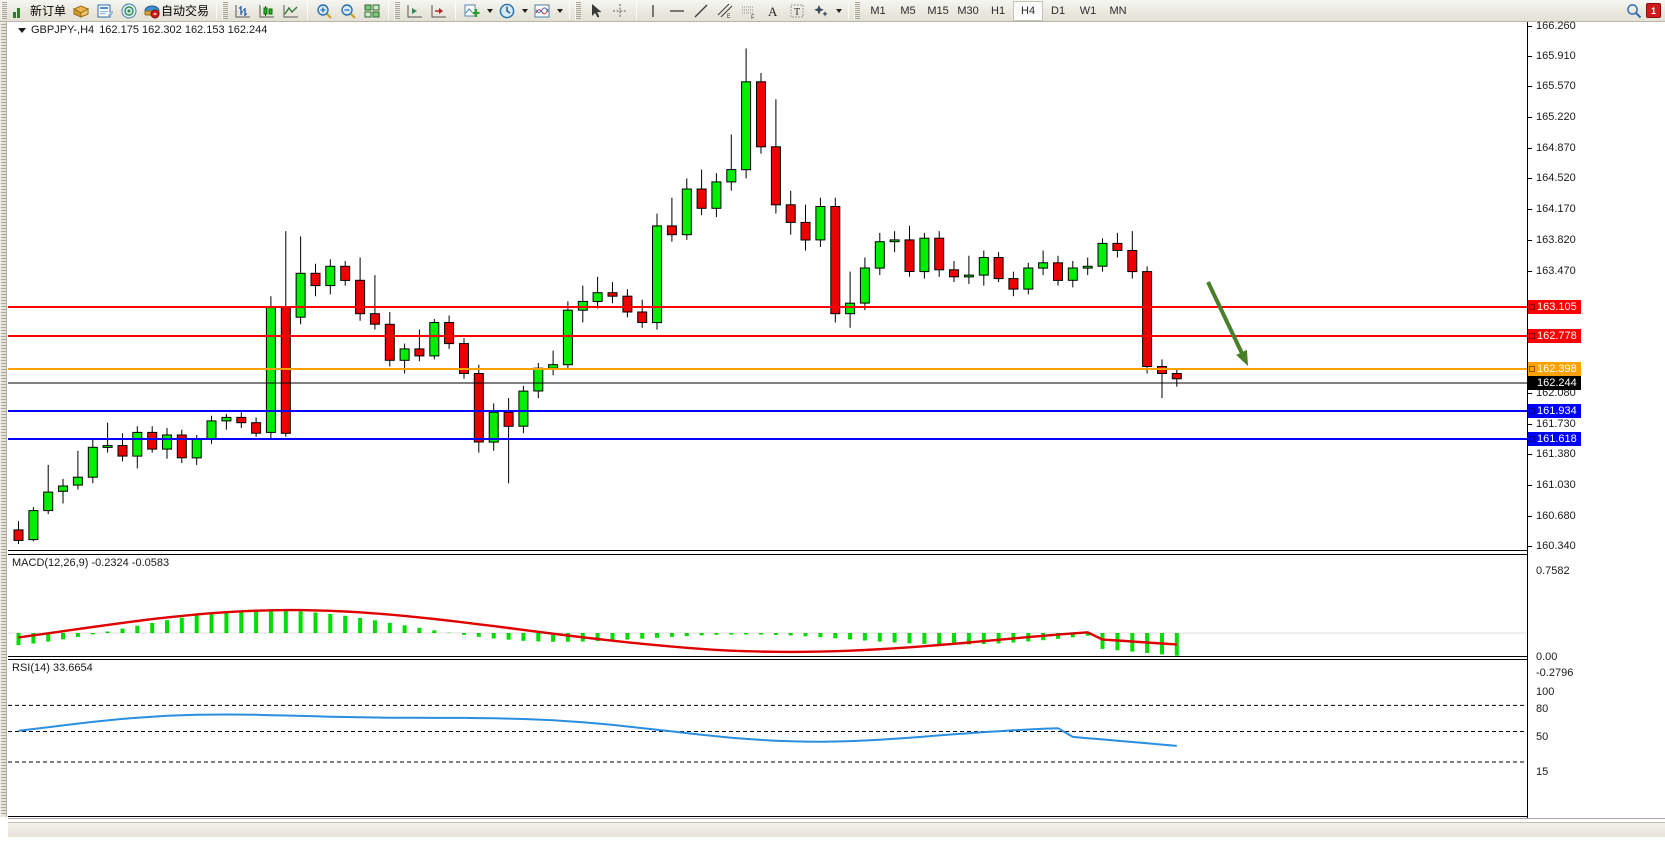 Image resolution: width=1665 pixels, height=859 pixels. I want to click on chart-resize-grip, so click(3, 419).